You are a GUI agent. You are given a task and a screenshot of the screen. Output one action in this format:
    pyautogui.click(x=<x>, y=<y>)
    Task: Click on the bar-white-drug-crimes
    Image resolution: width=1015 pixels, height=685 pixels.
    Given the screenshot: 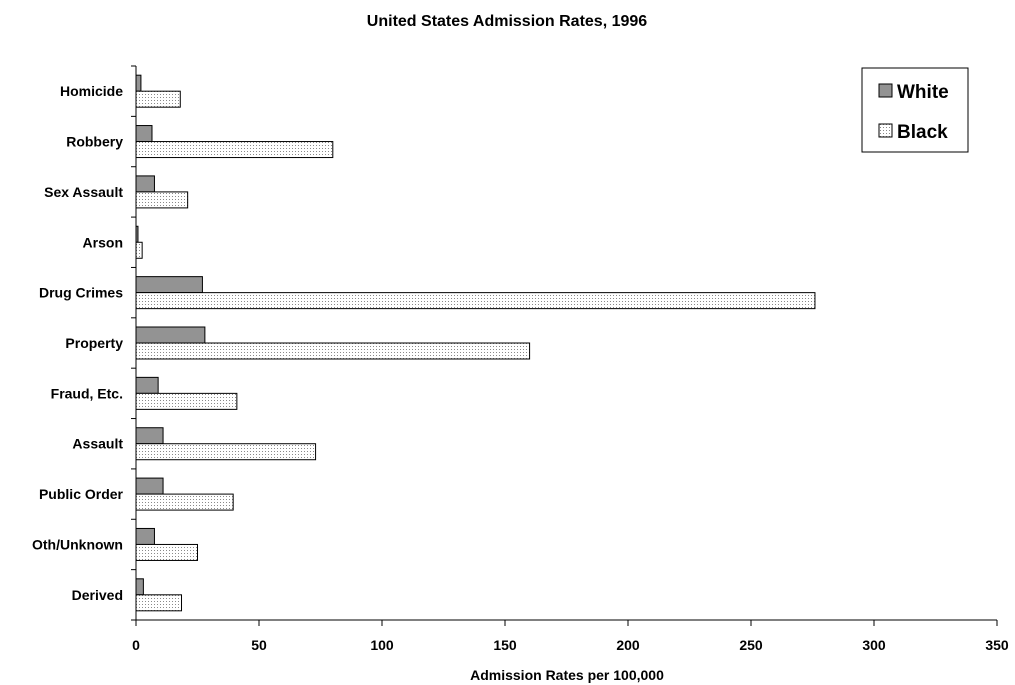 What is the action you would take?
    pyautogui.click(x=169, y=285)
    